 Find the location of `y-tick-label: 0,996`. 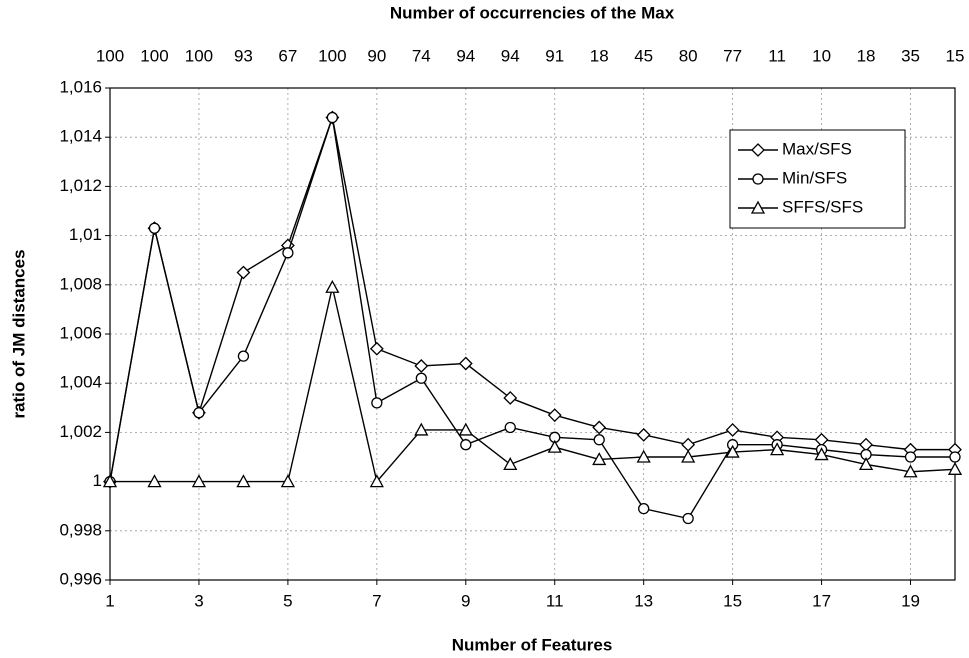

y-tick-label: 0,996 is located at coordinates (80, 578).